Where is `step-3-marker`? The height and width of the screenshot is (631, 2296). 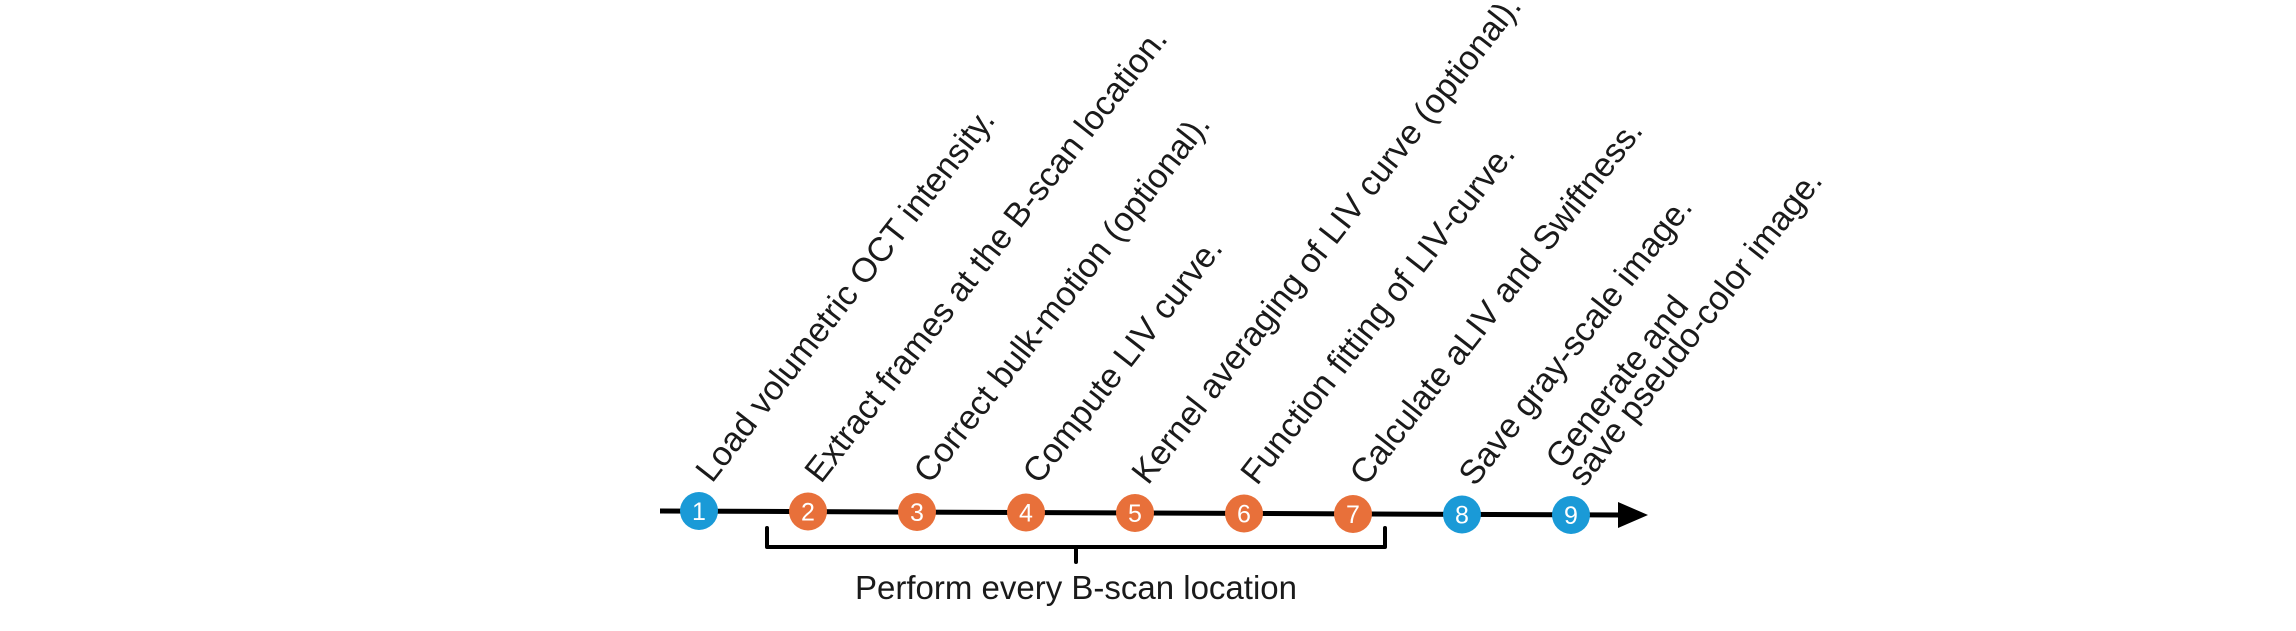
step-3-marker is located at coordinates (917, 512).